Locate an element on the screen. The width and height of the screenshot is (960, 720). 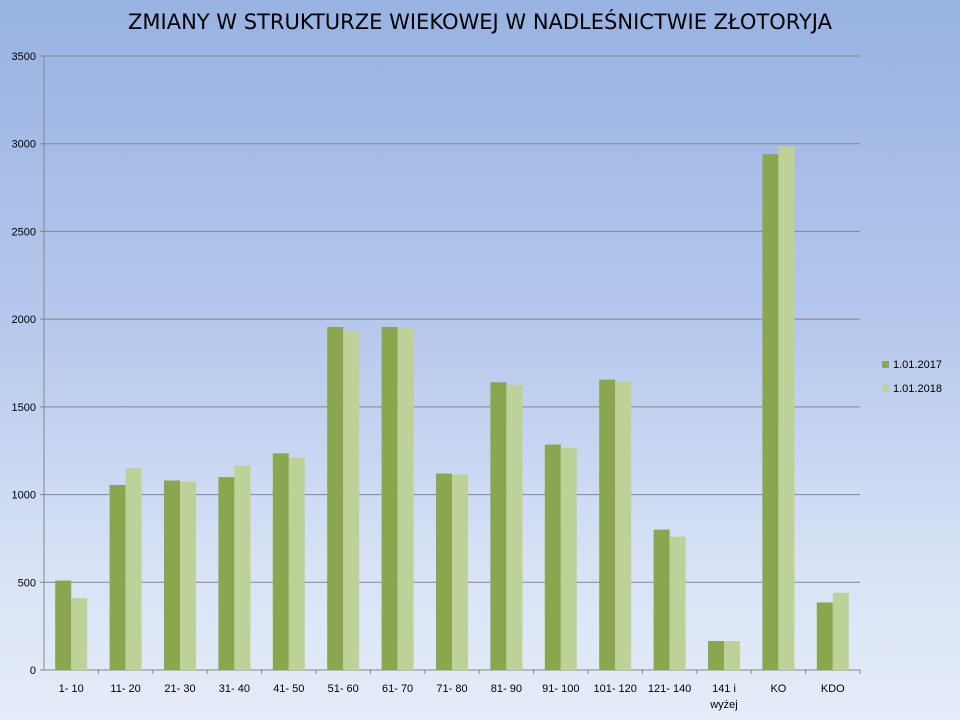
x-tick-label: 121- 140 is located at coordinates (669, 689).